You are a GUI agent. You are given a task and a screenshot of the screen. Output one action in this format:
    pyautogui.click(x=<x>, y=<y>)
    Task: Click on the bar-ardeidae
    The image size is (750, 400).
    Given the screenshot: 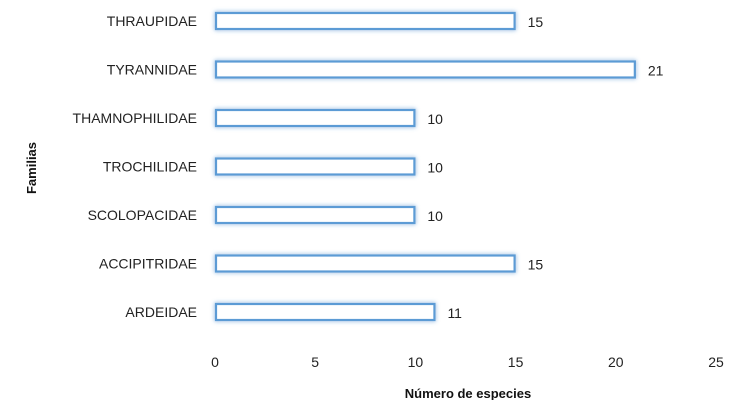 What is the action you would take?
    pyautogui.click(x=325, y=312)
    